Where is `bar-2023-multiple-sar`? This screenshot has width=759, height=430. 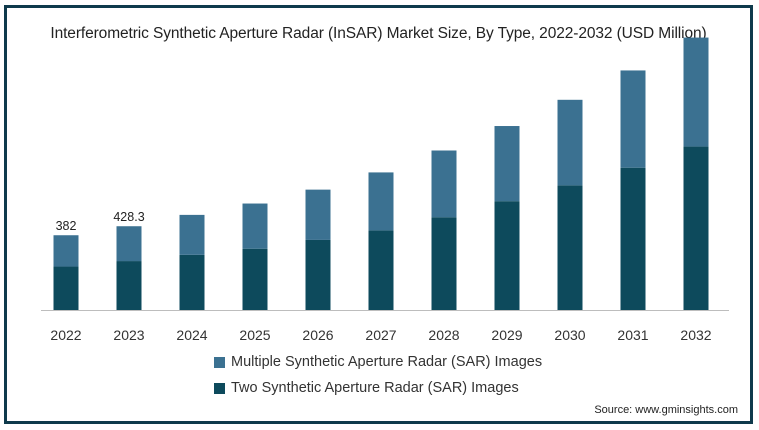
bar-2023-multiple-sar is located at coordinates (129, 244).